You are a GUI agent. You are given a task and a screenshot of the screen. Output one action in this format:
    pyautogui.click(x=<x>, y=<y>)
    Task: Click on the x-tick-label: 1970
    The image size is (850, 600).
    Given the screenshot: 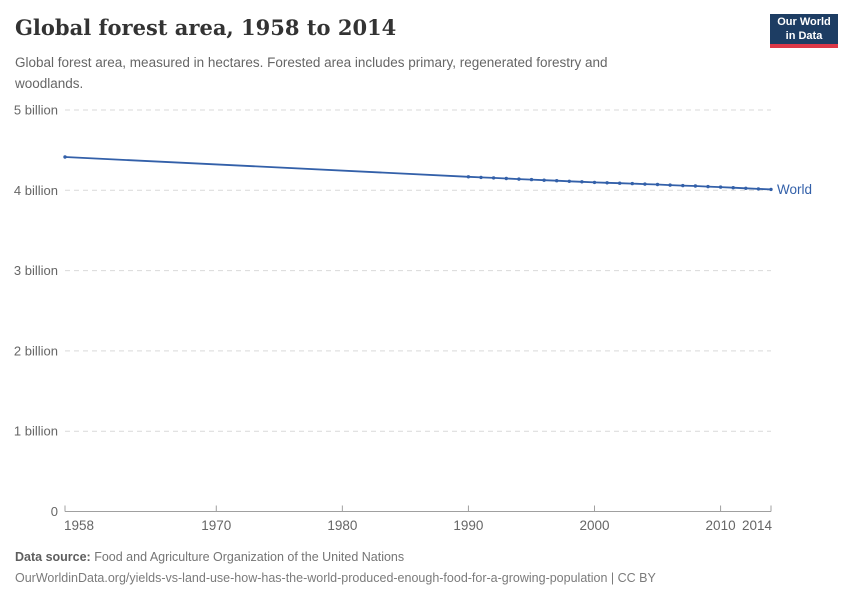 What is the action you would take?
    pyautogui.click(x=216, y=525)
    